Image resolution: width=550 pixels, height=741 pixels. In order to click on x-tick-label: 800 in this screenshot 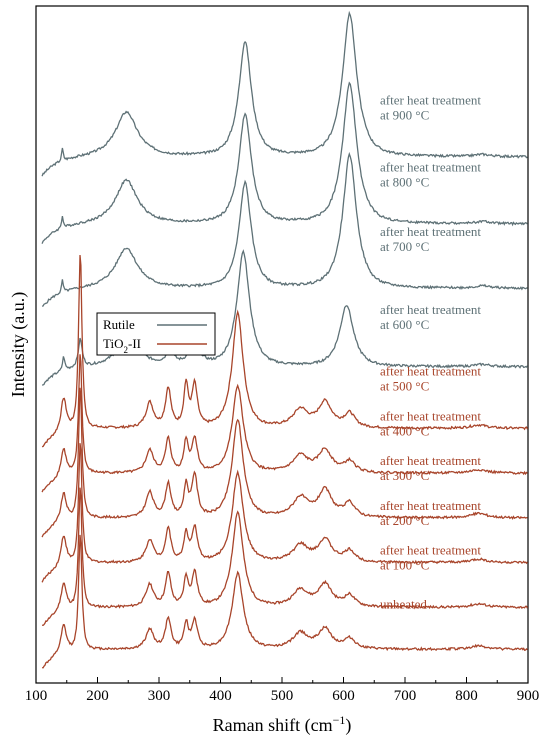, I will do `click(466, 696)`.